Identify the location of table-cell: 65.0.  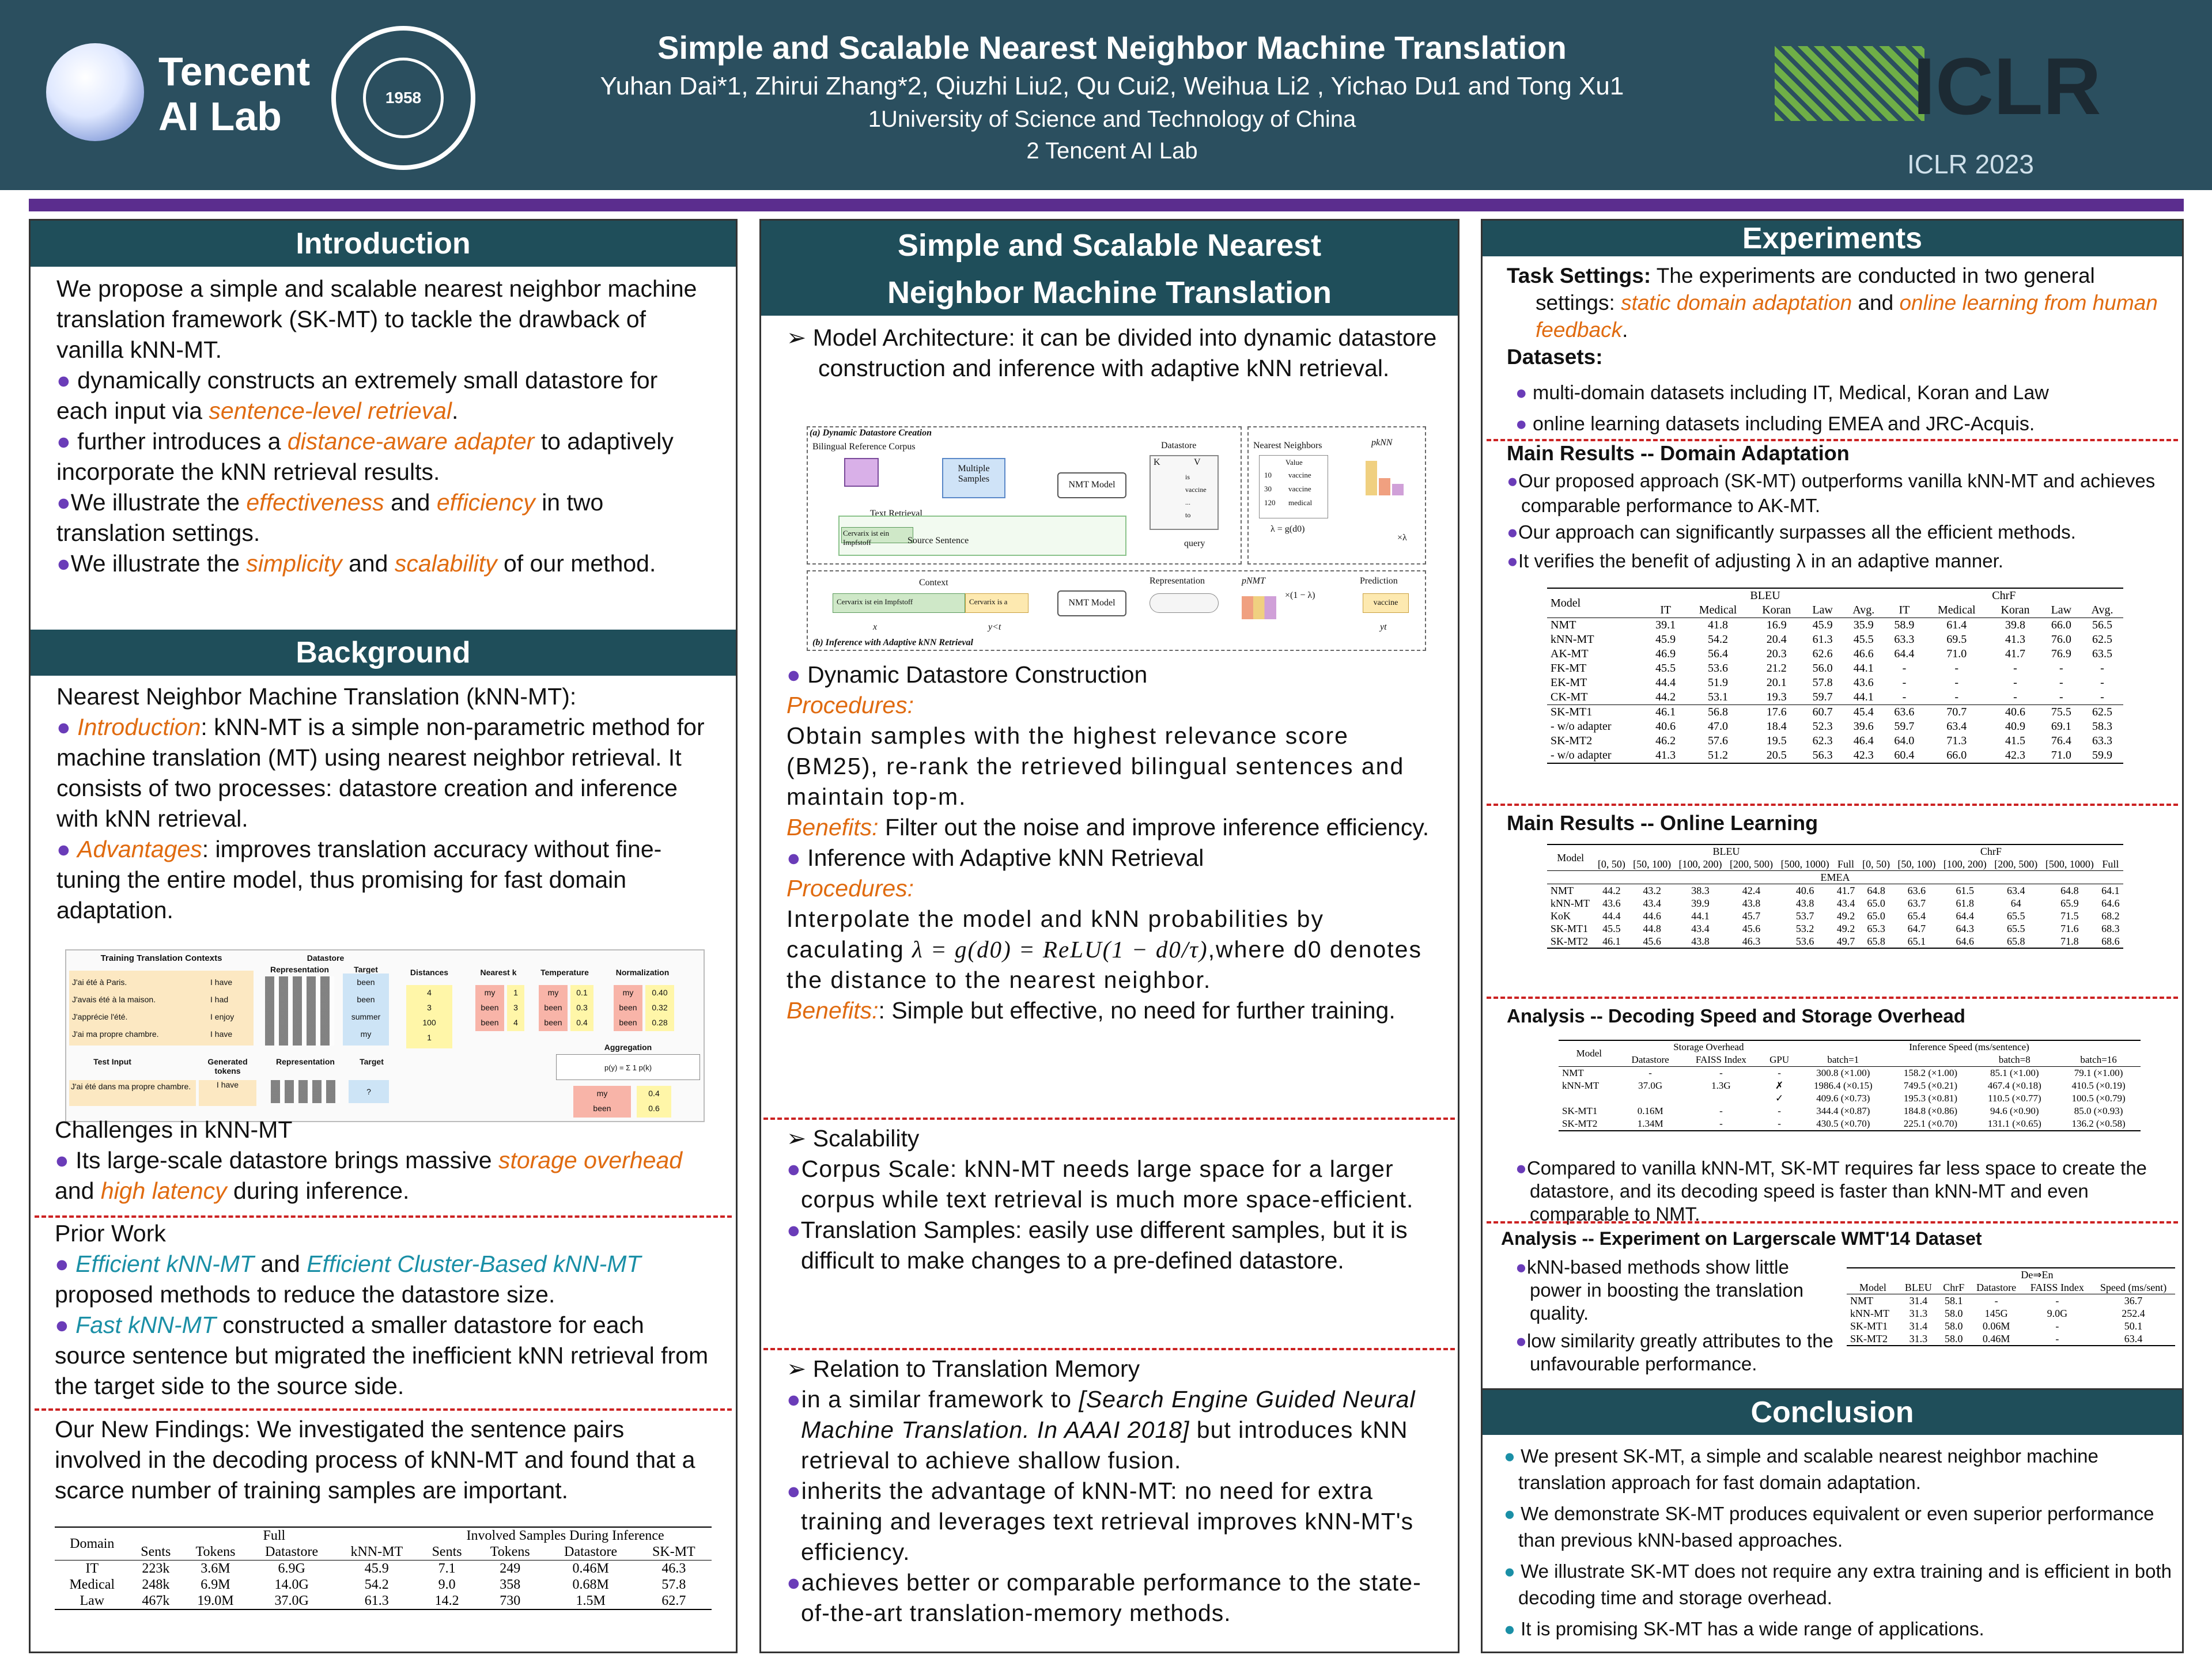
(1876, 903).